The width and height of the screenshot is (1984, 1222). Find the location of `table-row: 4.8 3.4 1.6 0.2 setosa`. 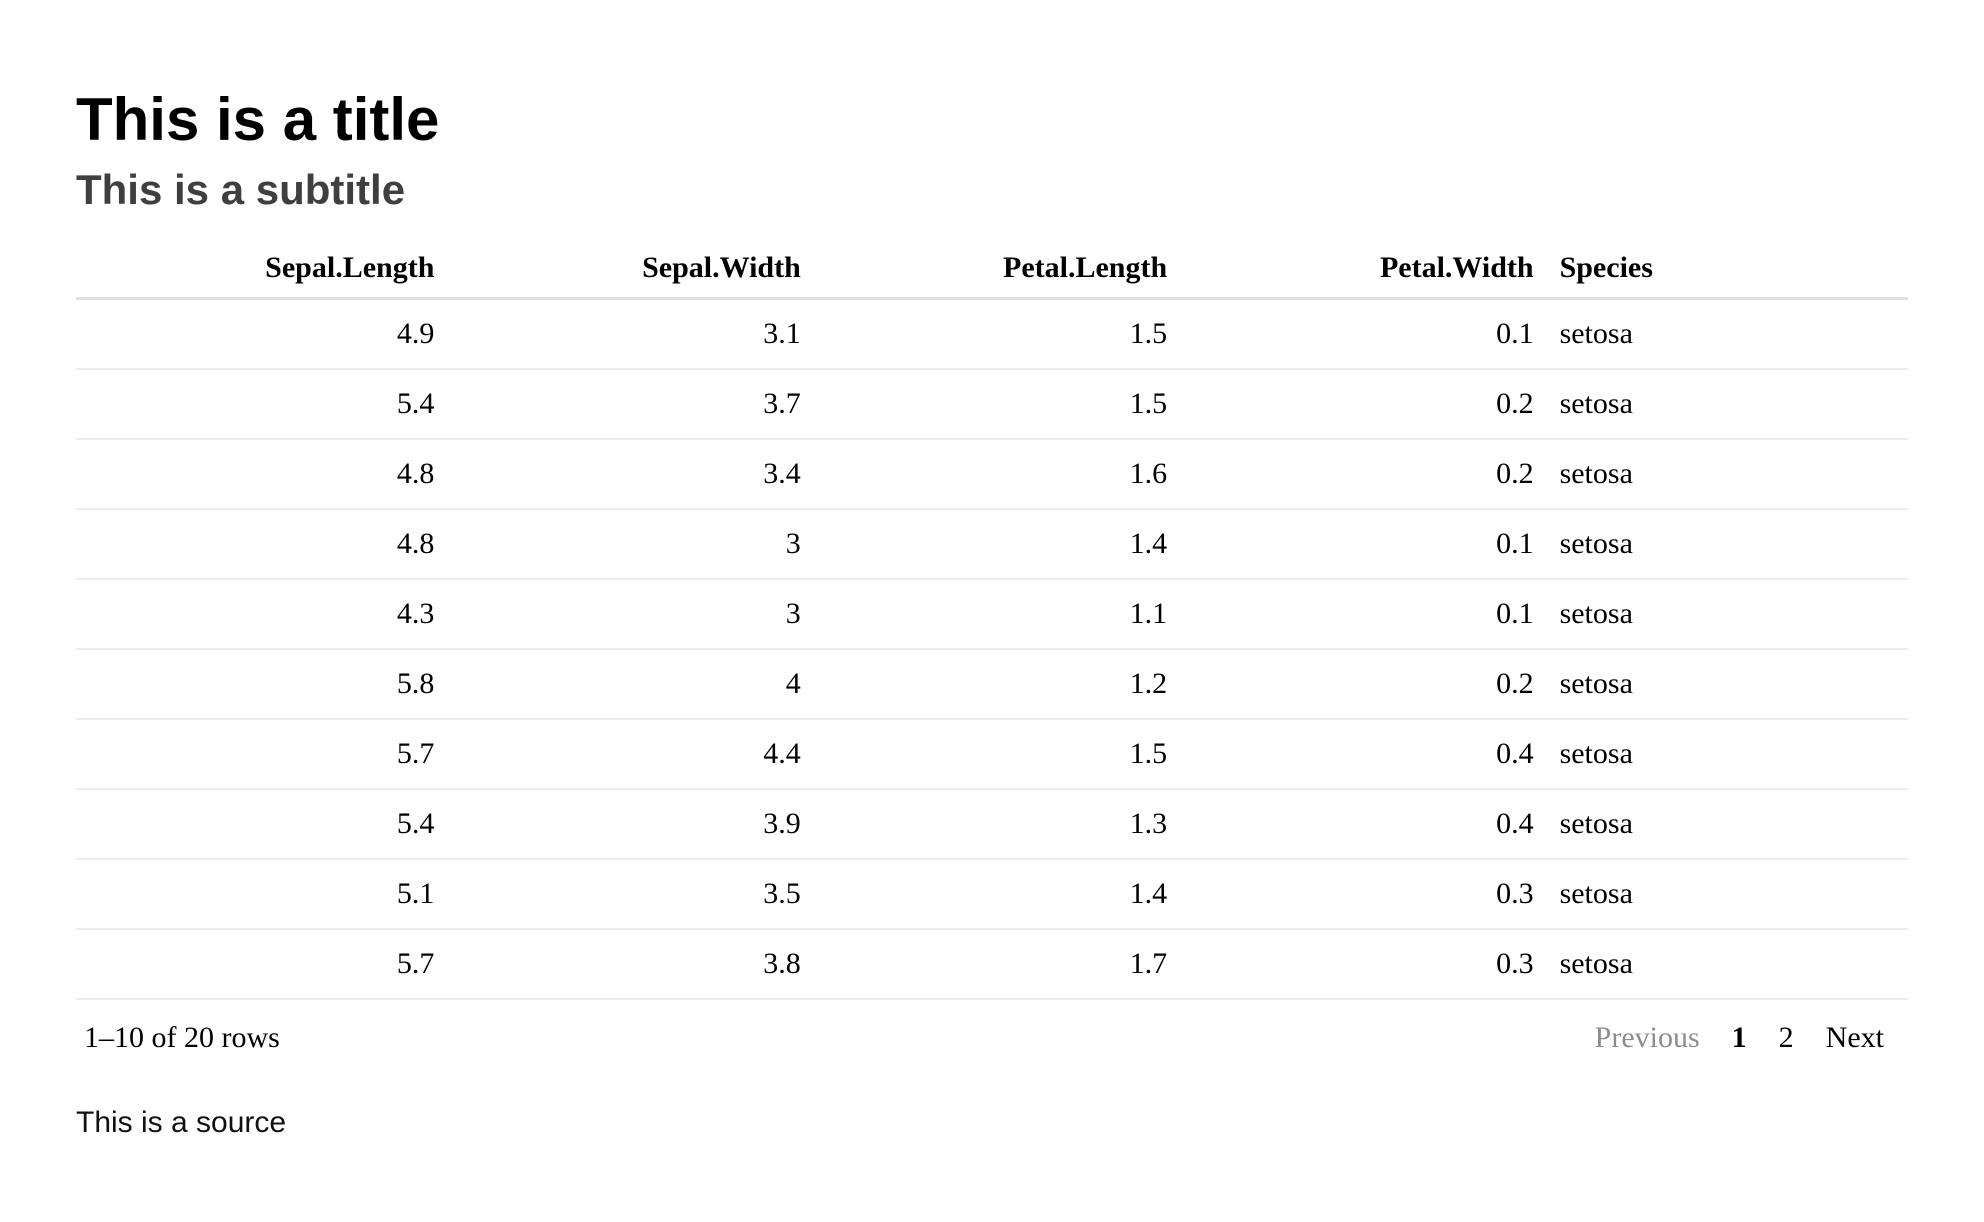

table-row: 4.8 3.4 1.6 0.2 setosa is located at coordinates (992, 475).